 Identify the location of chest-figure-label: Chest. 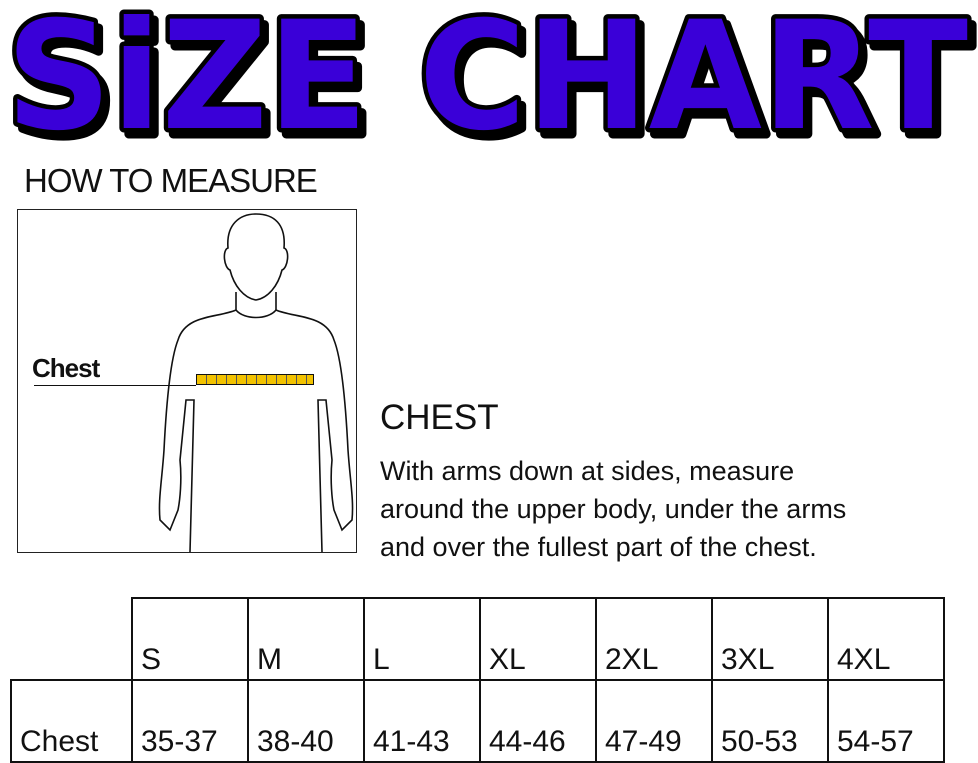
(66, 368).